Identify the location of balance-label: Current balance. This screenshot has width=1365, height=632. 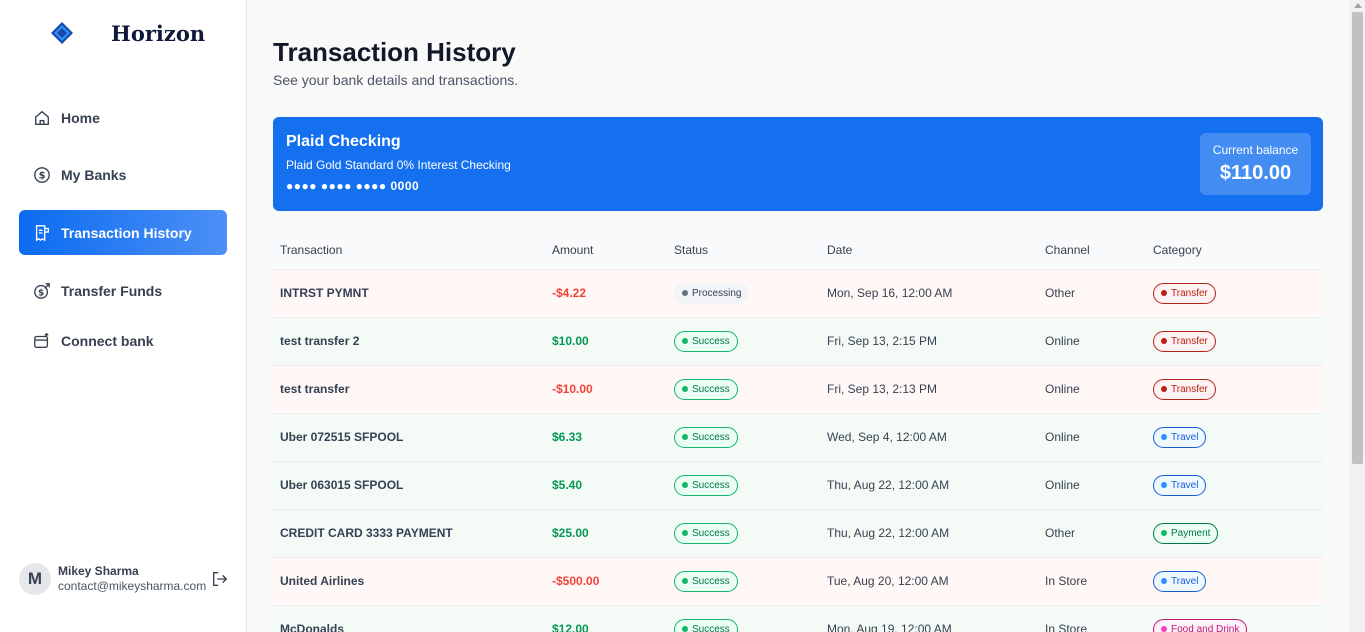
(1255, 150).